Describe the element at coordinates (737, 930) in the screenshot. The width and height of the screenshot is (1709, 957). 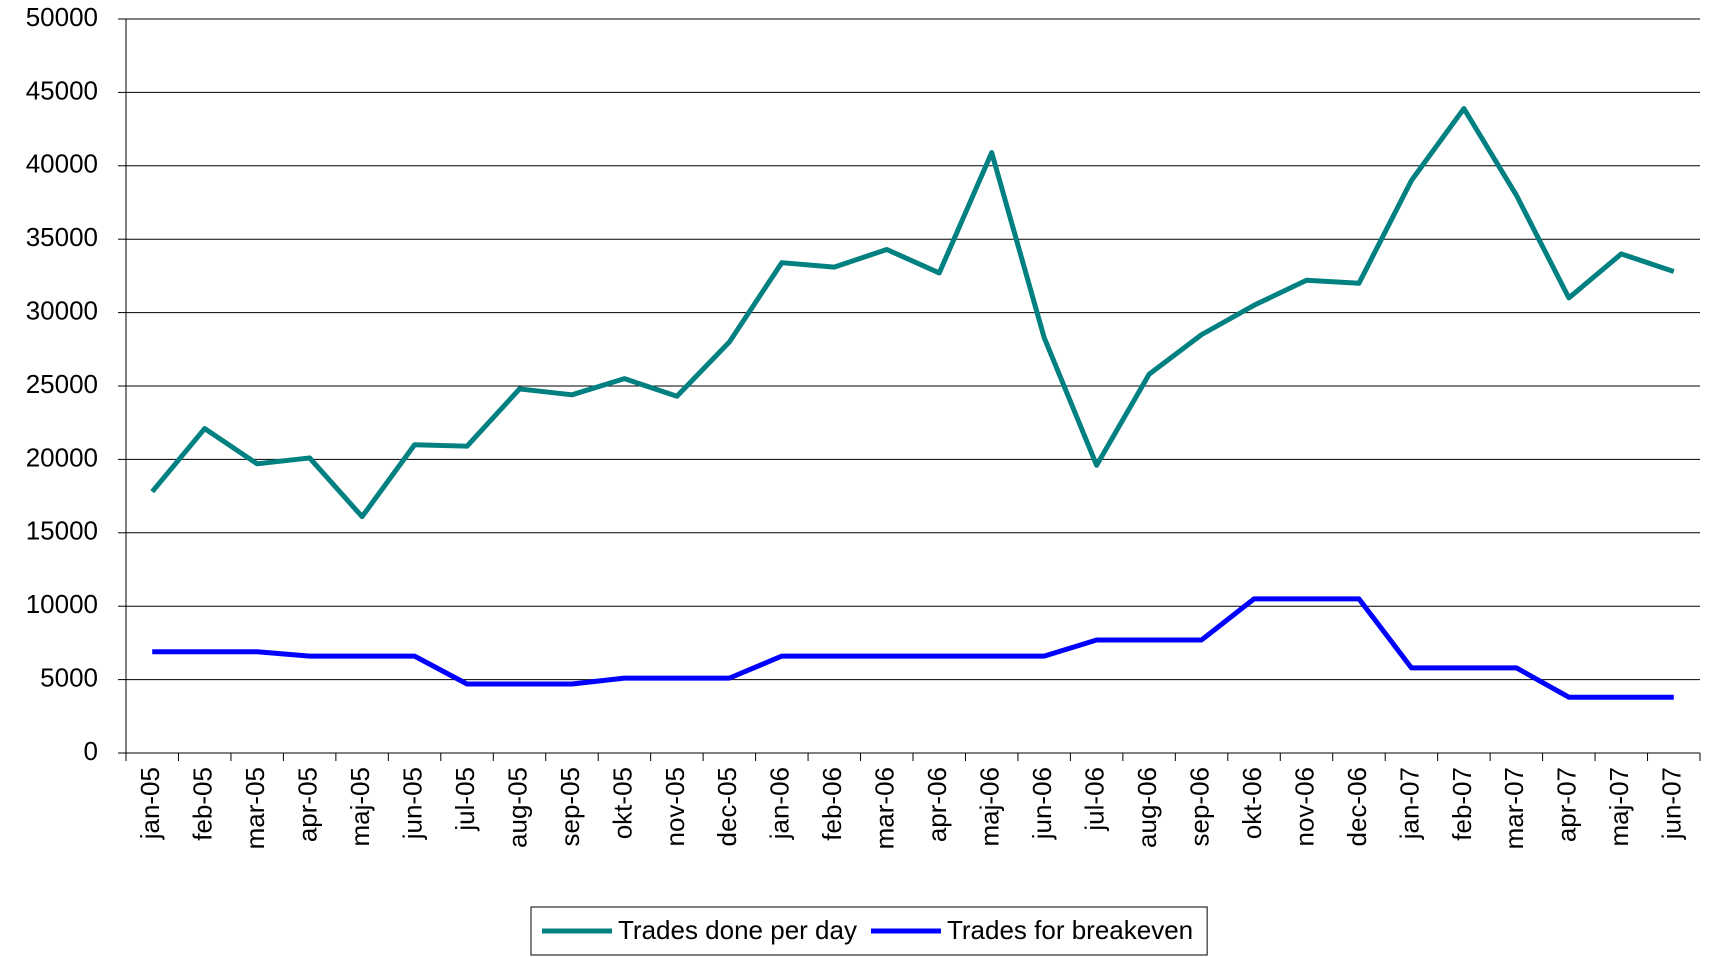
I see `legend-label: Trades done per day` at that location.